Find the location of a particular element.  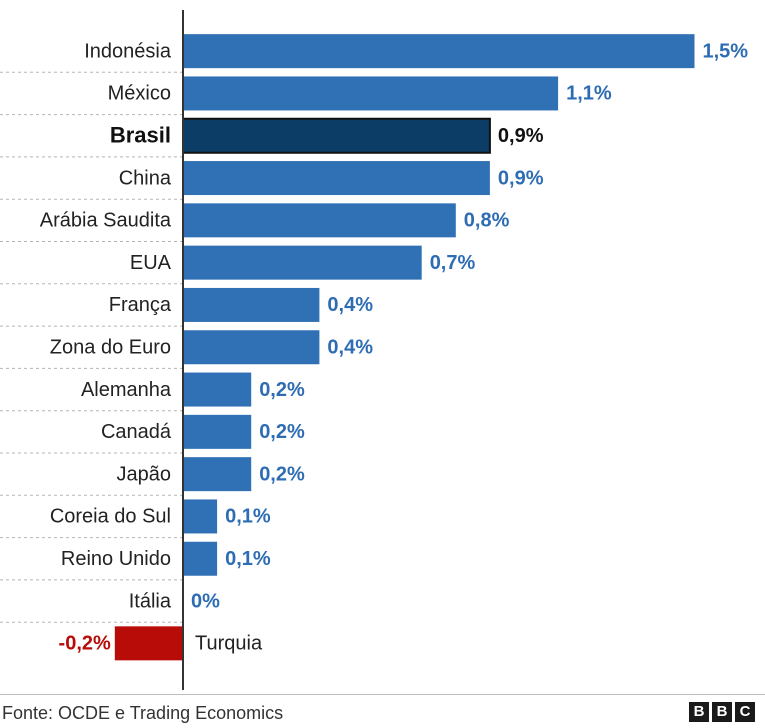

category-label: Alemanha is located at coordinates (126, 390).